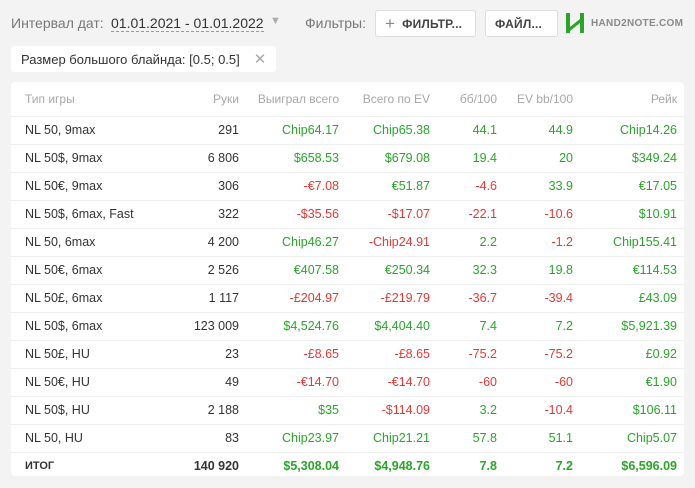 This screenshot has width=695, height=488. I want to click on cell-ev-bb100: -75.2, so click(542, 353).